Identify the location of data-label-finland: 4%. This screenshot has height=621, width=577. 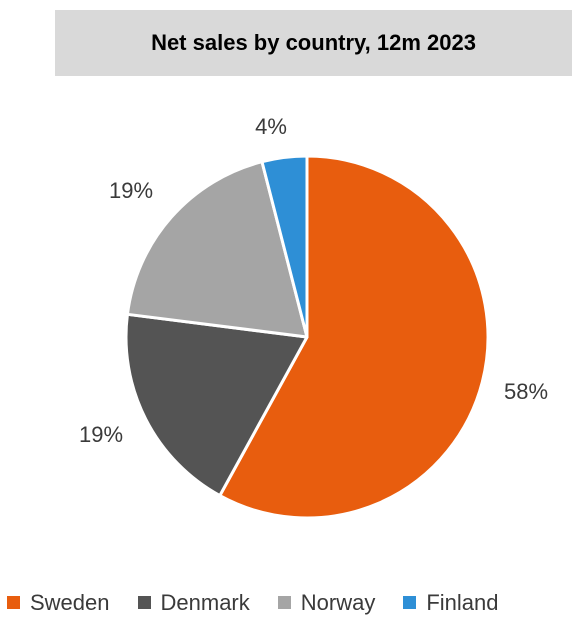
(271, 126).